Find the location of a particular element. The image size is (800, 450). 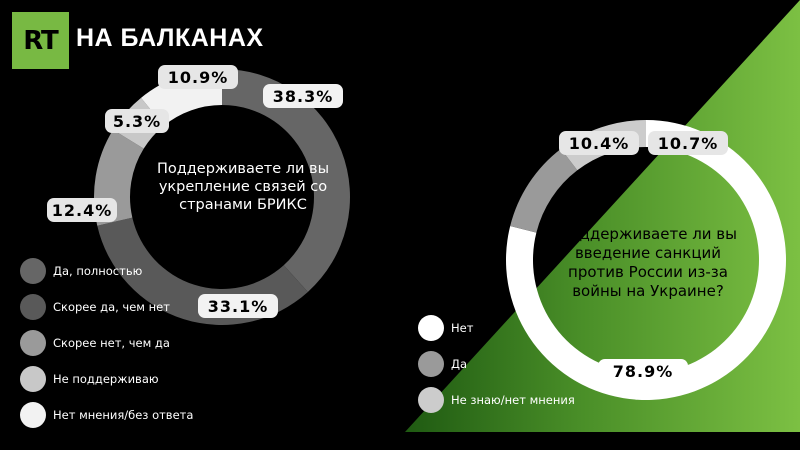

legend-item: Да is located at coordinates (442, 364).